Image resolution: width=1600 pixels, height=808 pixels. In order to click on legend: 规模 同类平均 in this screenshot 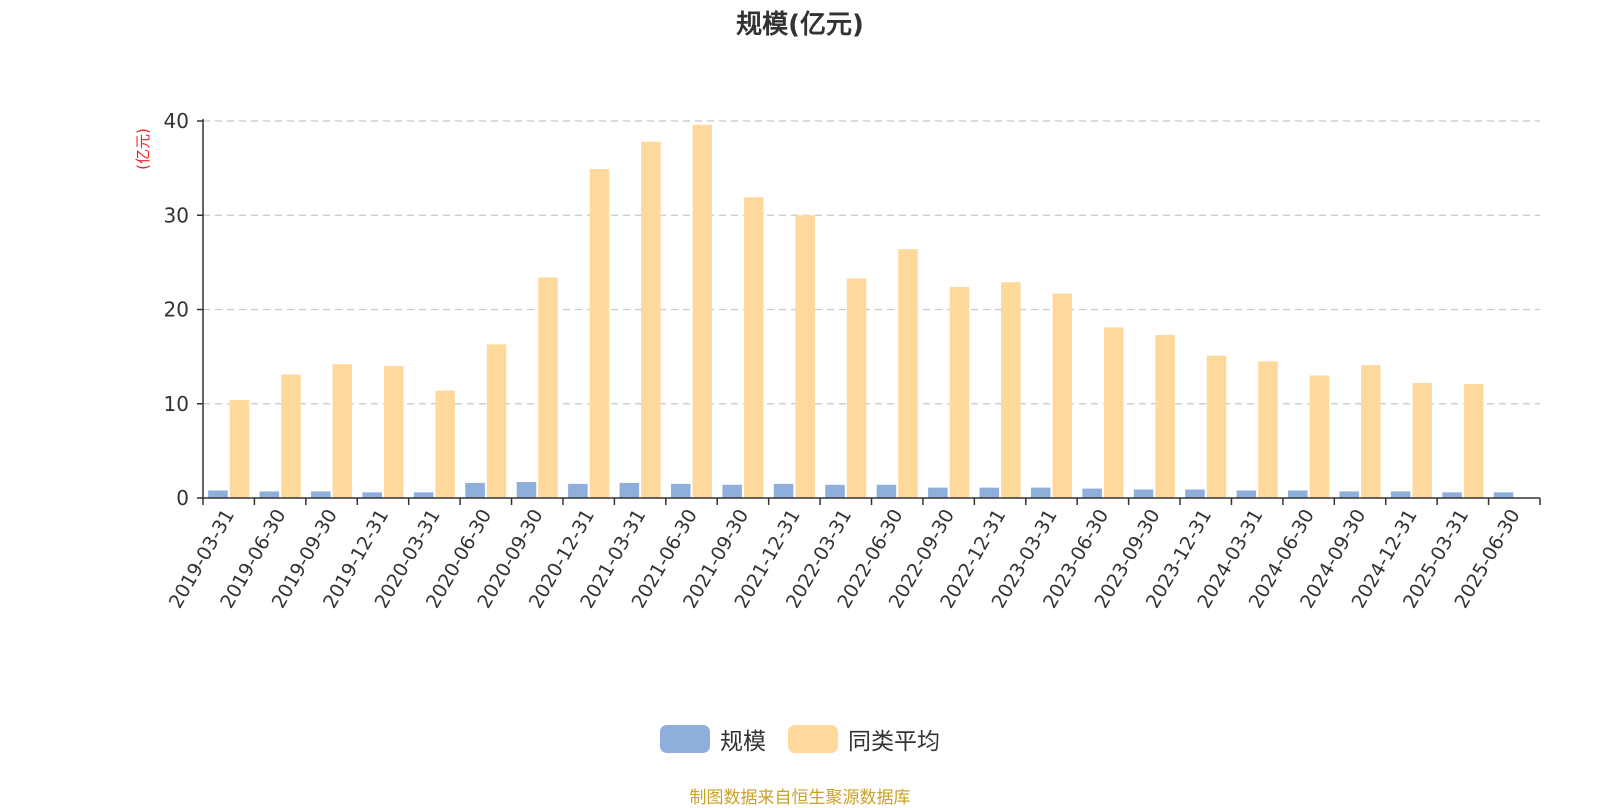, I will do `click(800, 739)`.